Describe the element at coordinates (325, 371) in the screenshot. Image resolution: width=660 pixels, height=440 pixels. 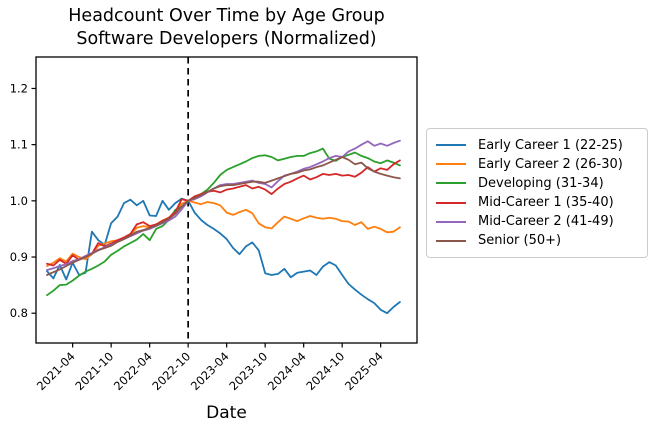
I see `x-tick-label: 2024-10` at that location.